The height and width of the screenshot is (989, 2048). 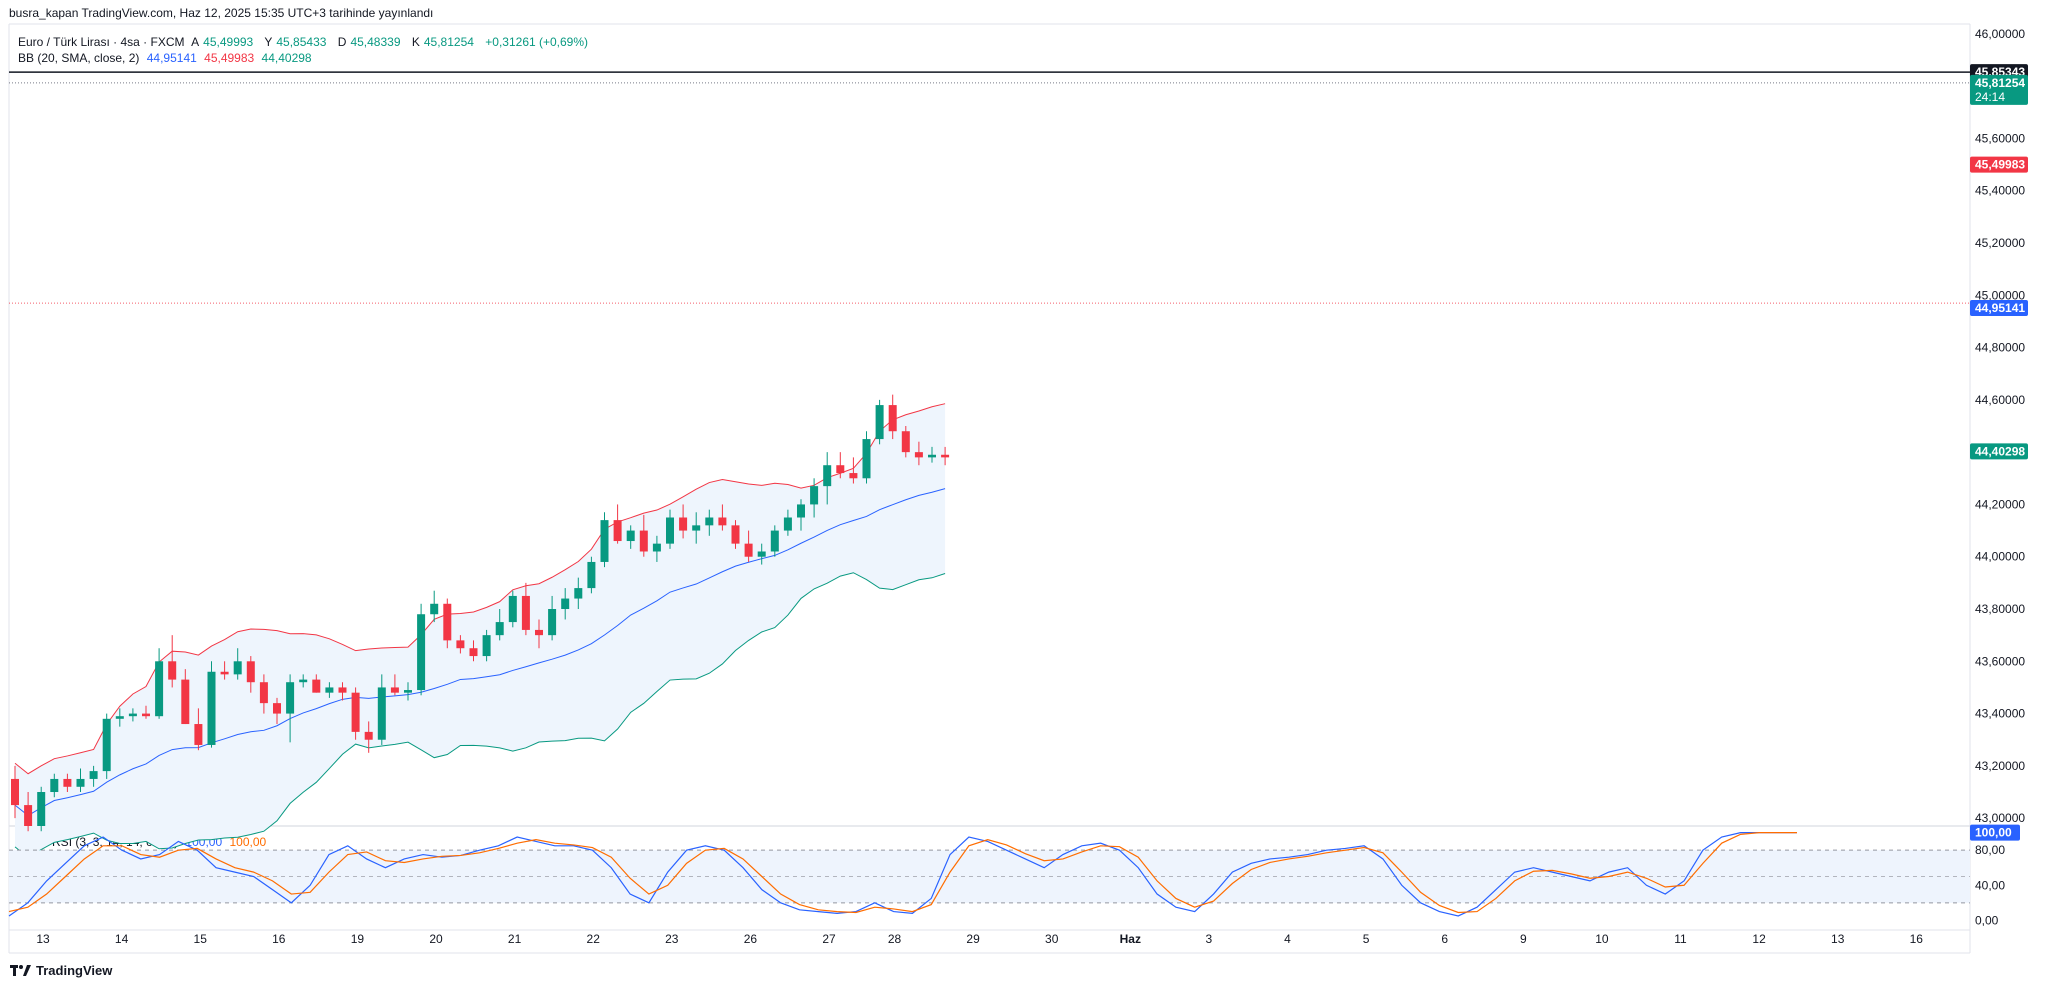 I want to click on time-tick-label: 27, so click(x=829, y=939).